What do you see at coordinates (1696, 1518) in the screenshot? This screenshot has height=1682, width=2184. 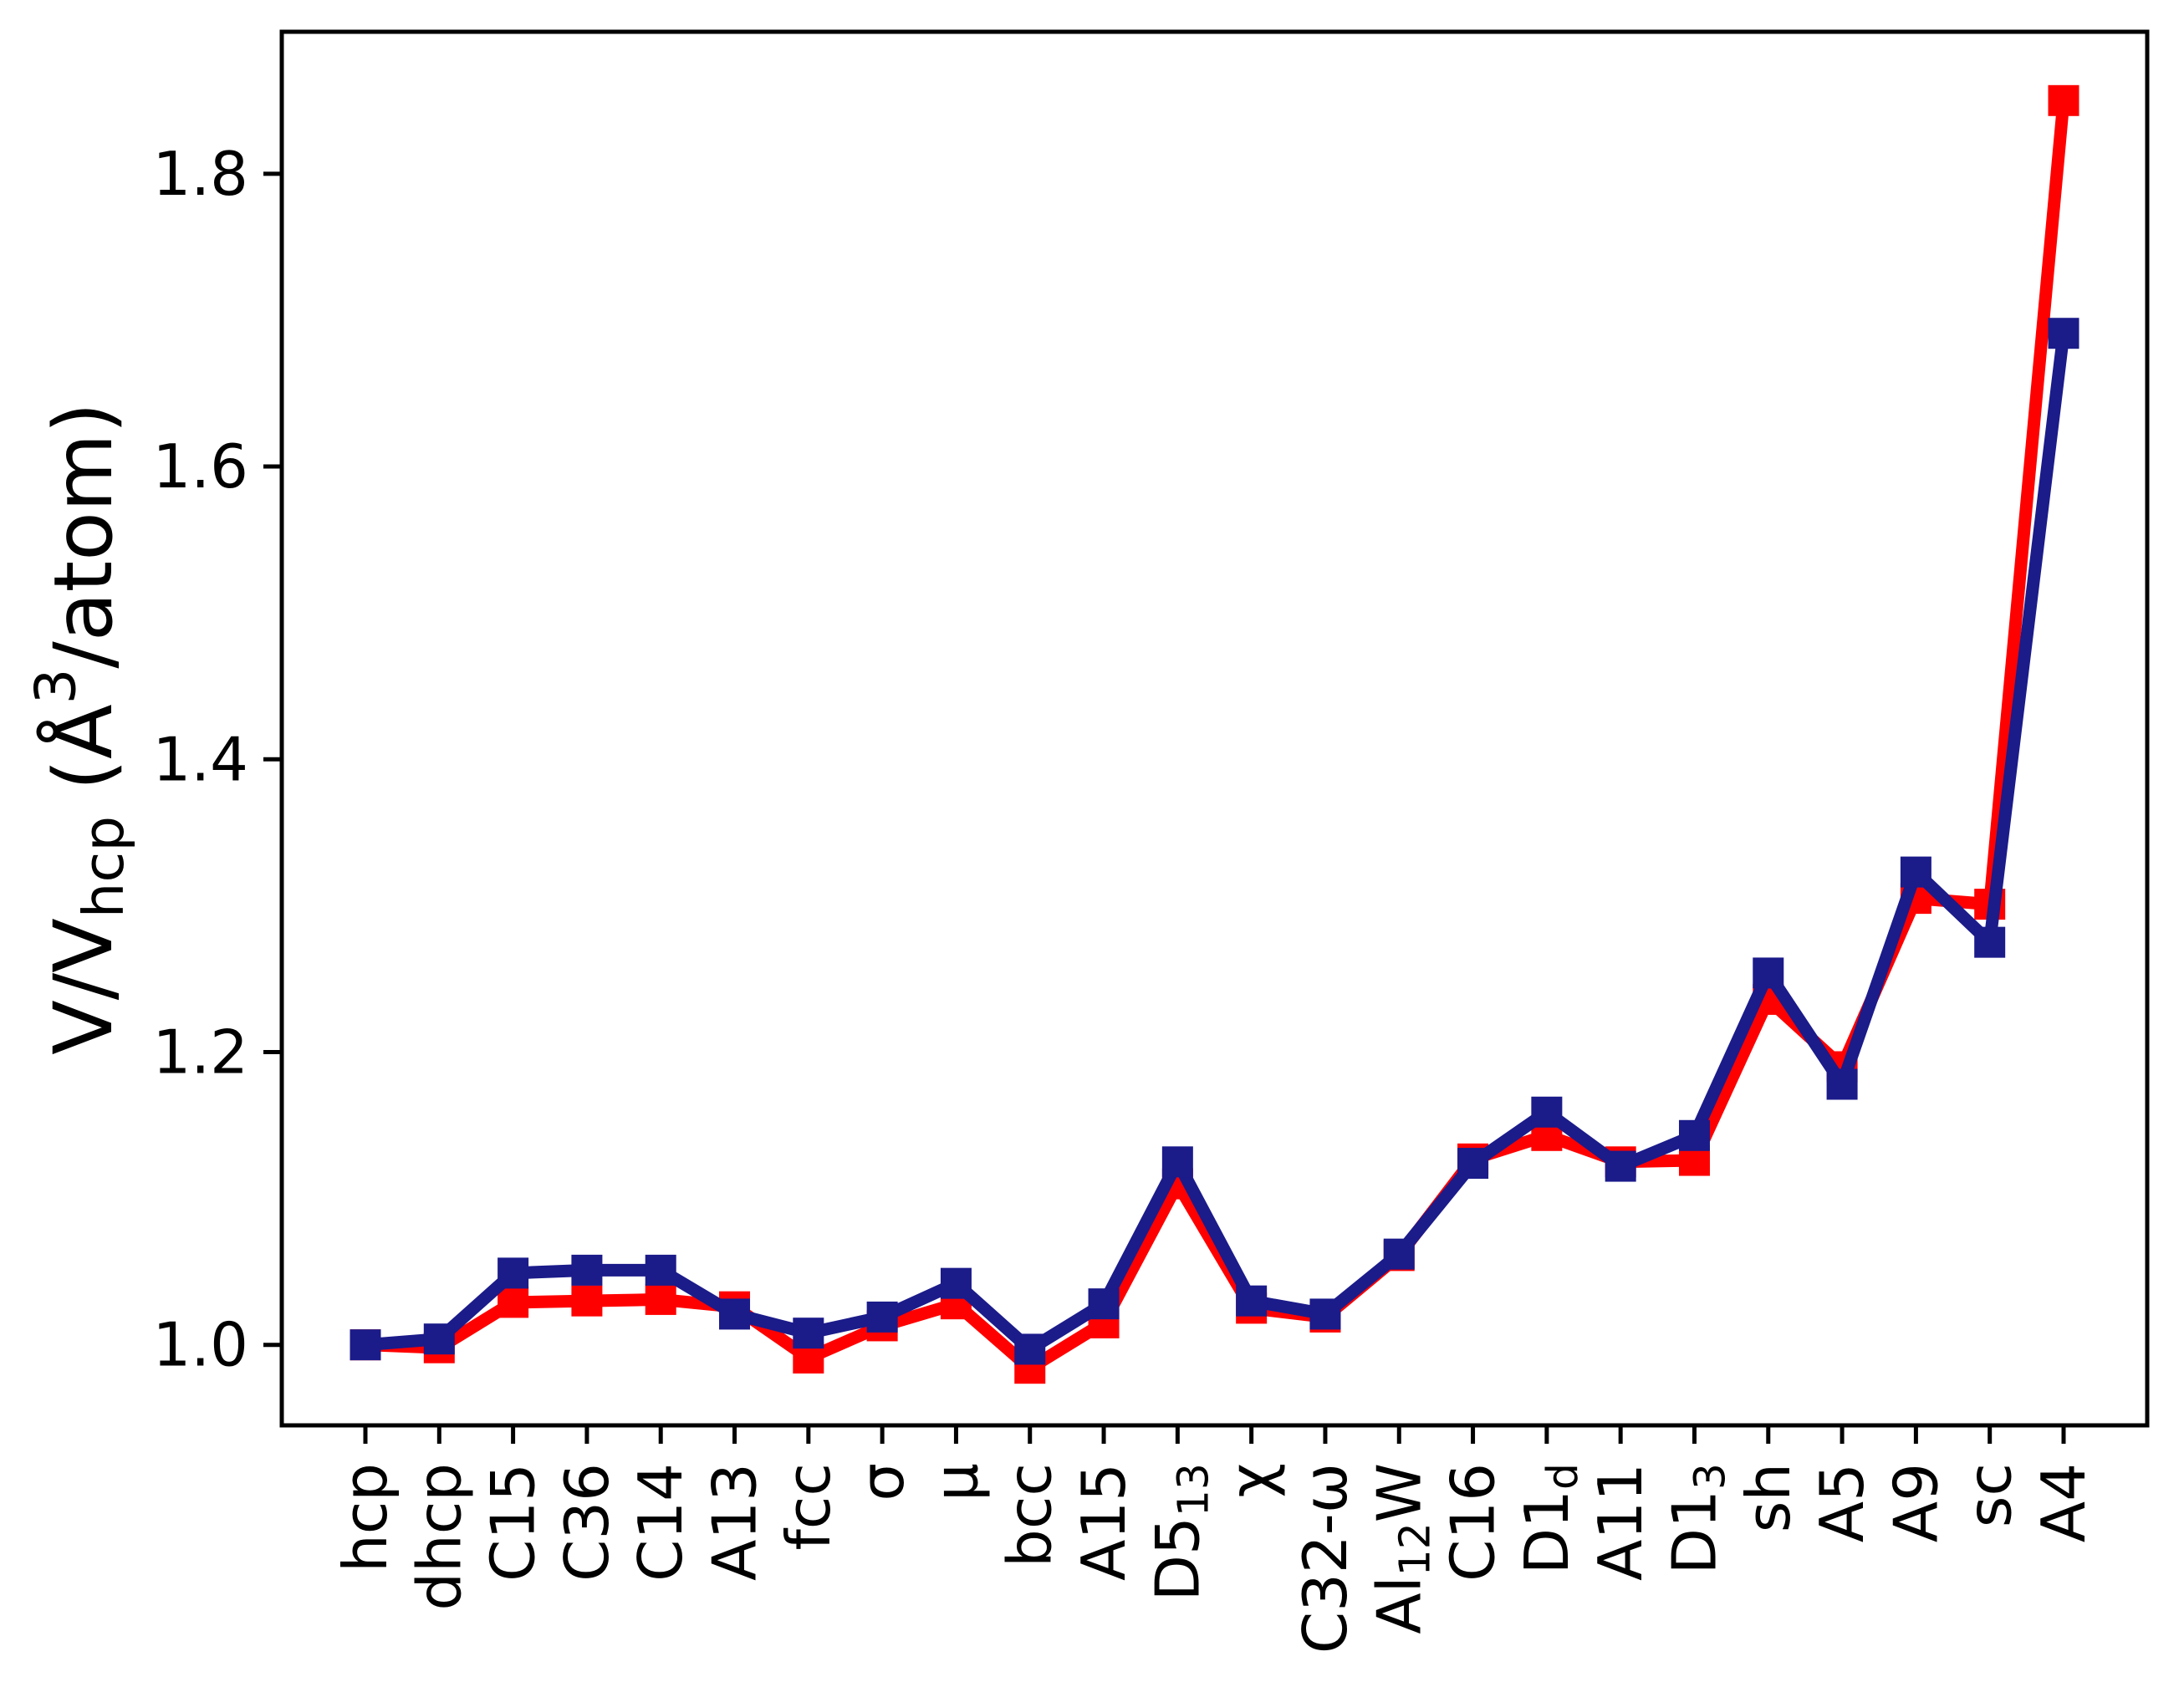 I see `x-axis-tick-label: D13` at bounding box center [1696, 1518].